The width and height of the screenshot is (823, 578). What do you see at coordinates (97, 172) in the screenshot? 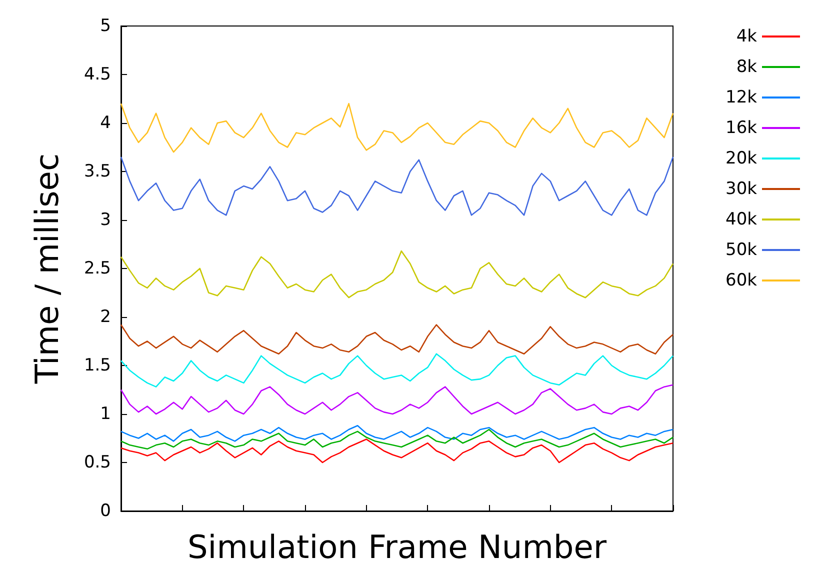
I see `y-tick-label: 3.5` at bounding box center [97, 172].